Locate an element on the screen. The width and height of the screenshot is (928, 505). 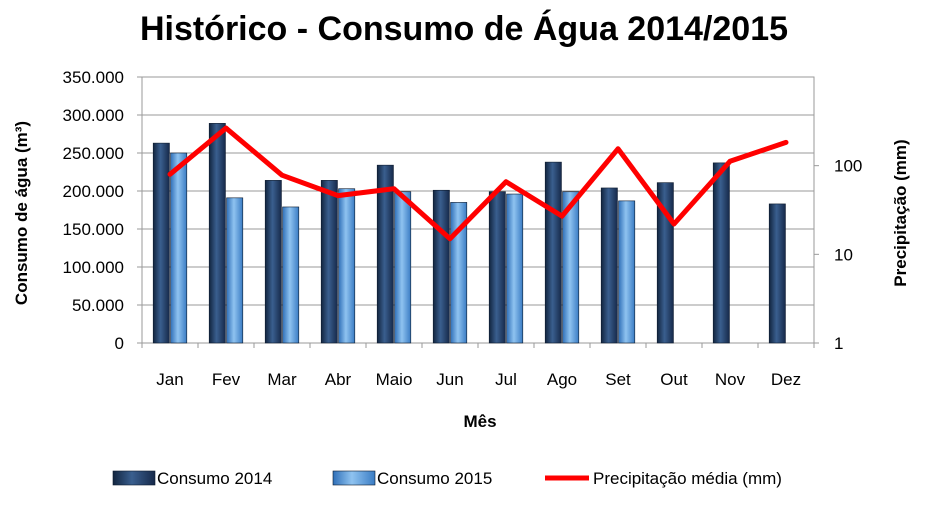
y-tick-label: 50.000 is located at coordinates (98, 305).